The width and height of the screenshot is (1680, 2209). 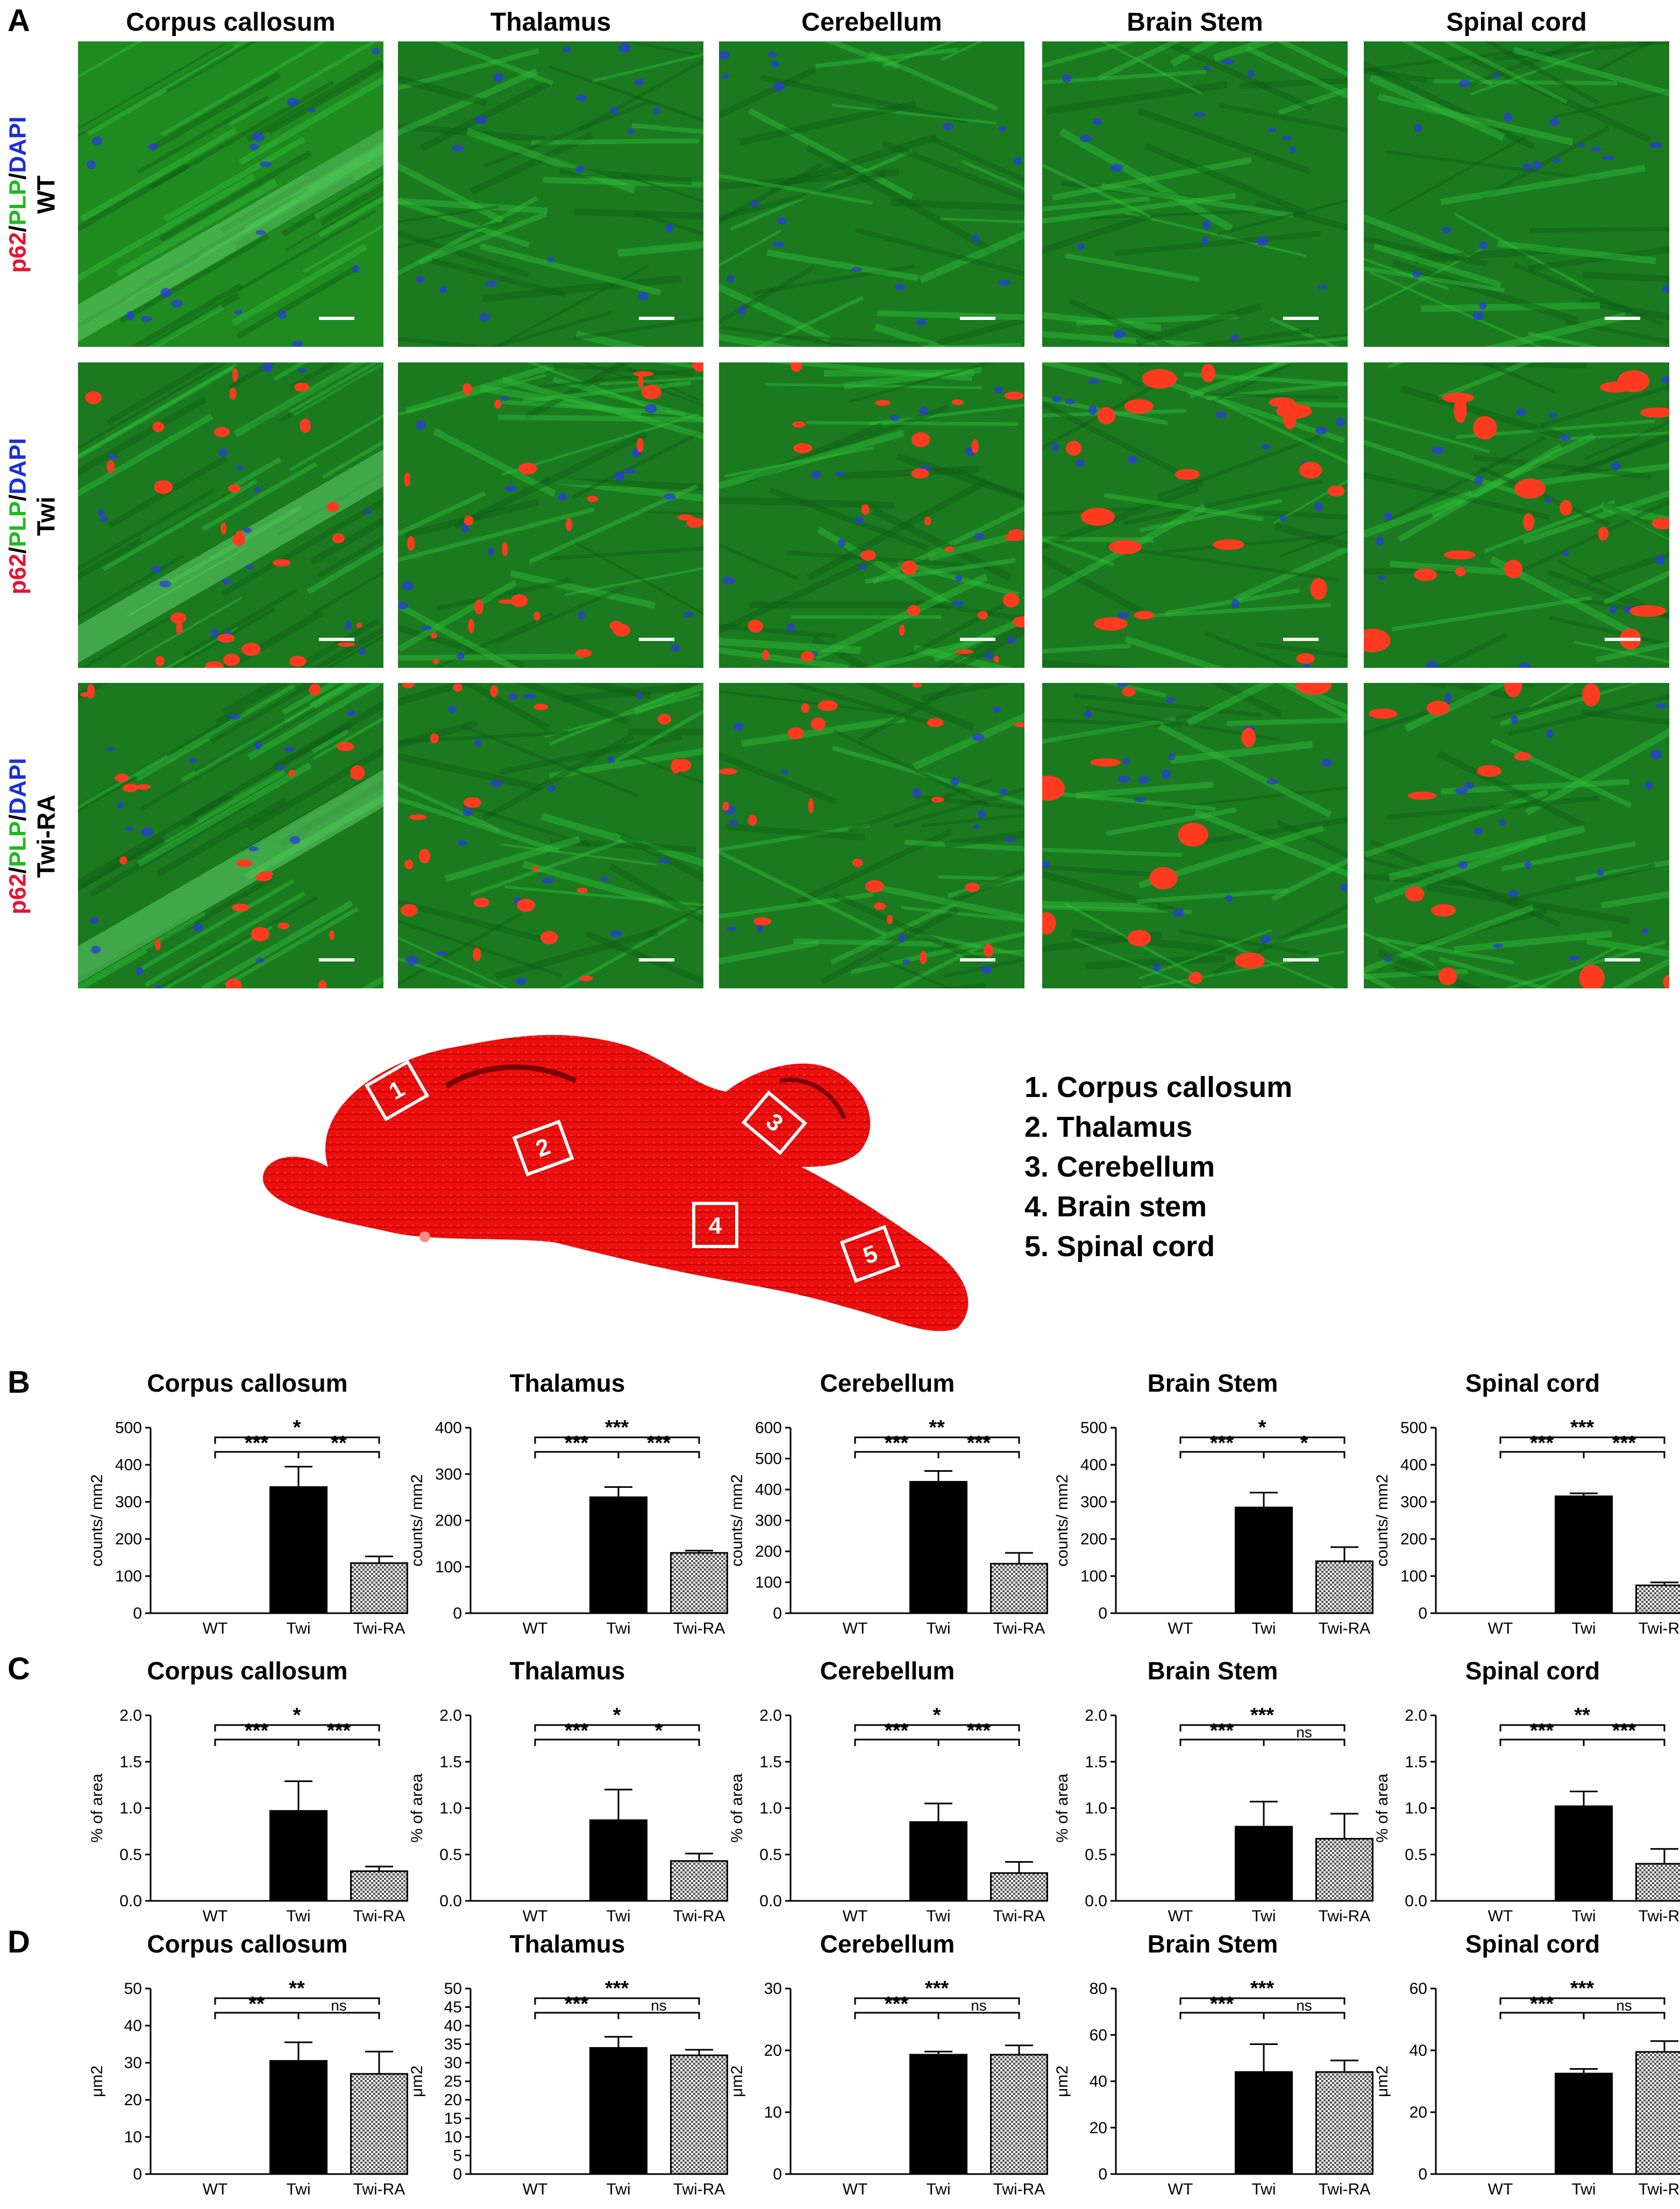 What do you see at coordinates (1093, 1502) in the screenshot?
I see `y-tick-label: 300` at bounding box center [1093, 1502].